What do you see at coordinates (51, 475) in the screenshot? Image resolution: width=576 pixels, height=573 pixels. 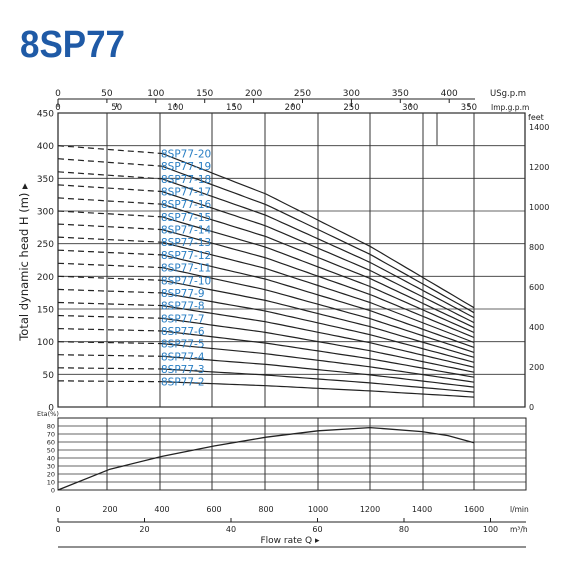 I see `eta-tick-label: 20` at bounding box center [51, 475].